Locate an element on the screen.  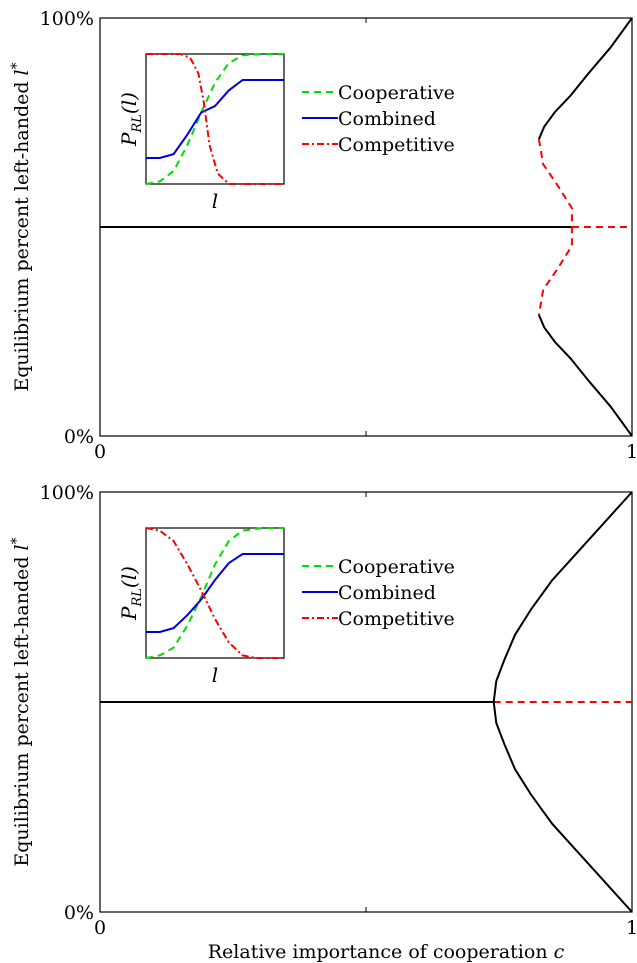
series-line-unstable is located at coordinates (555, 227).